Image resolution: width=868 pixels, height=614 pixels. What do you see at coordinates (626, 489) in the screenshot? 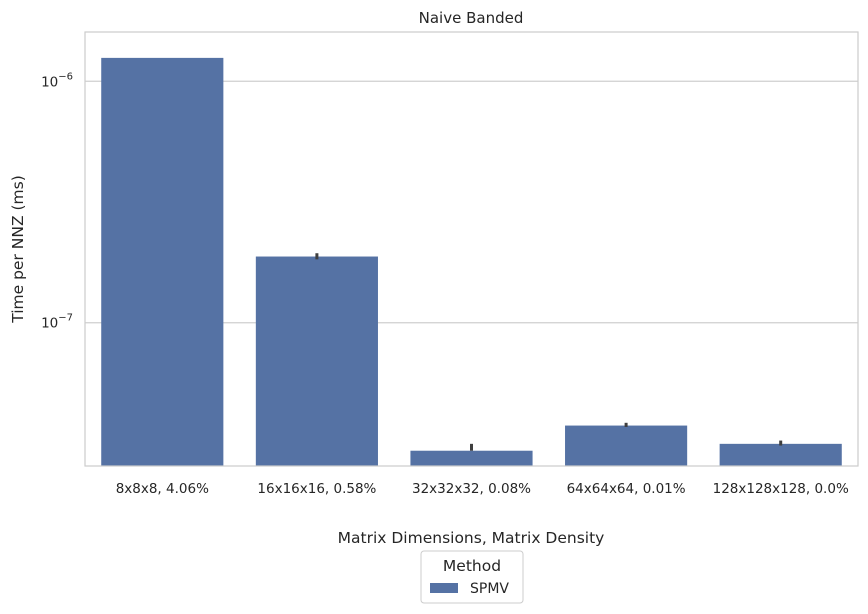
I see `x-tick-label: 64x64x64, 0.01%` at bounding box center [626, 489].